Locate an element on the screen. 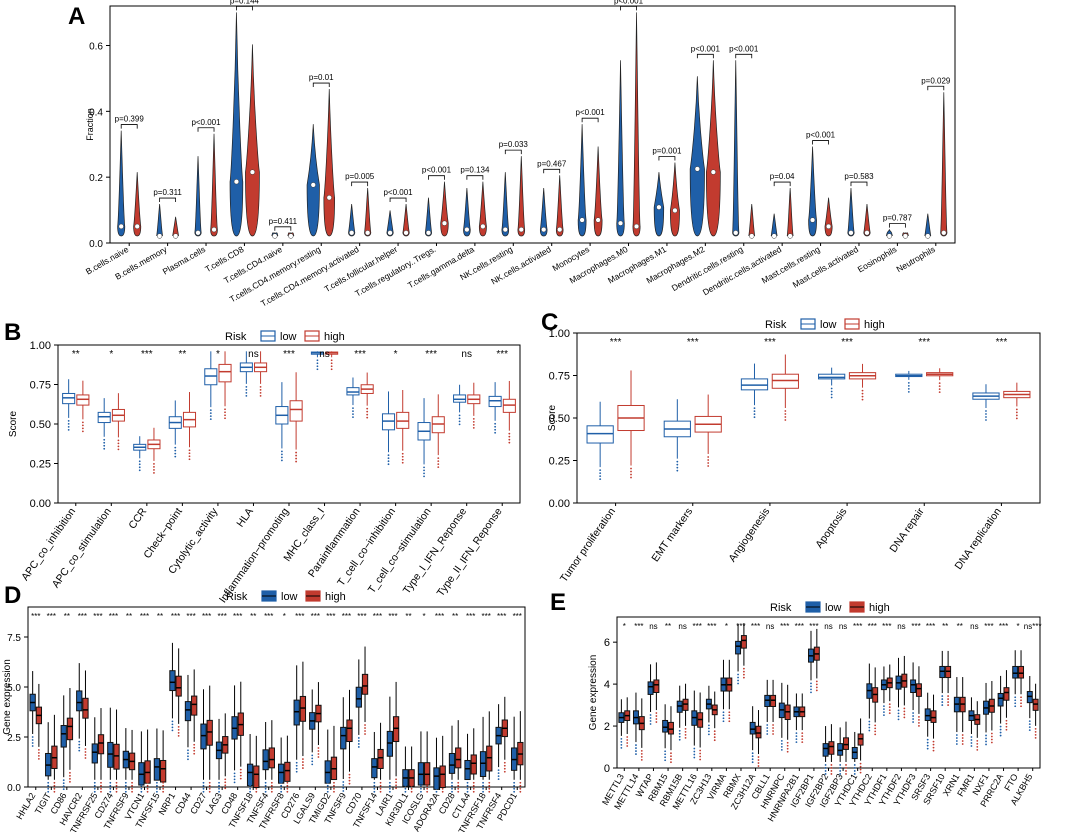 The width and height of the screenshot is (1065, 832). box-high-26-outlier is located at coordinates (1006, 720).